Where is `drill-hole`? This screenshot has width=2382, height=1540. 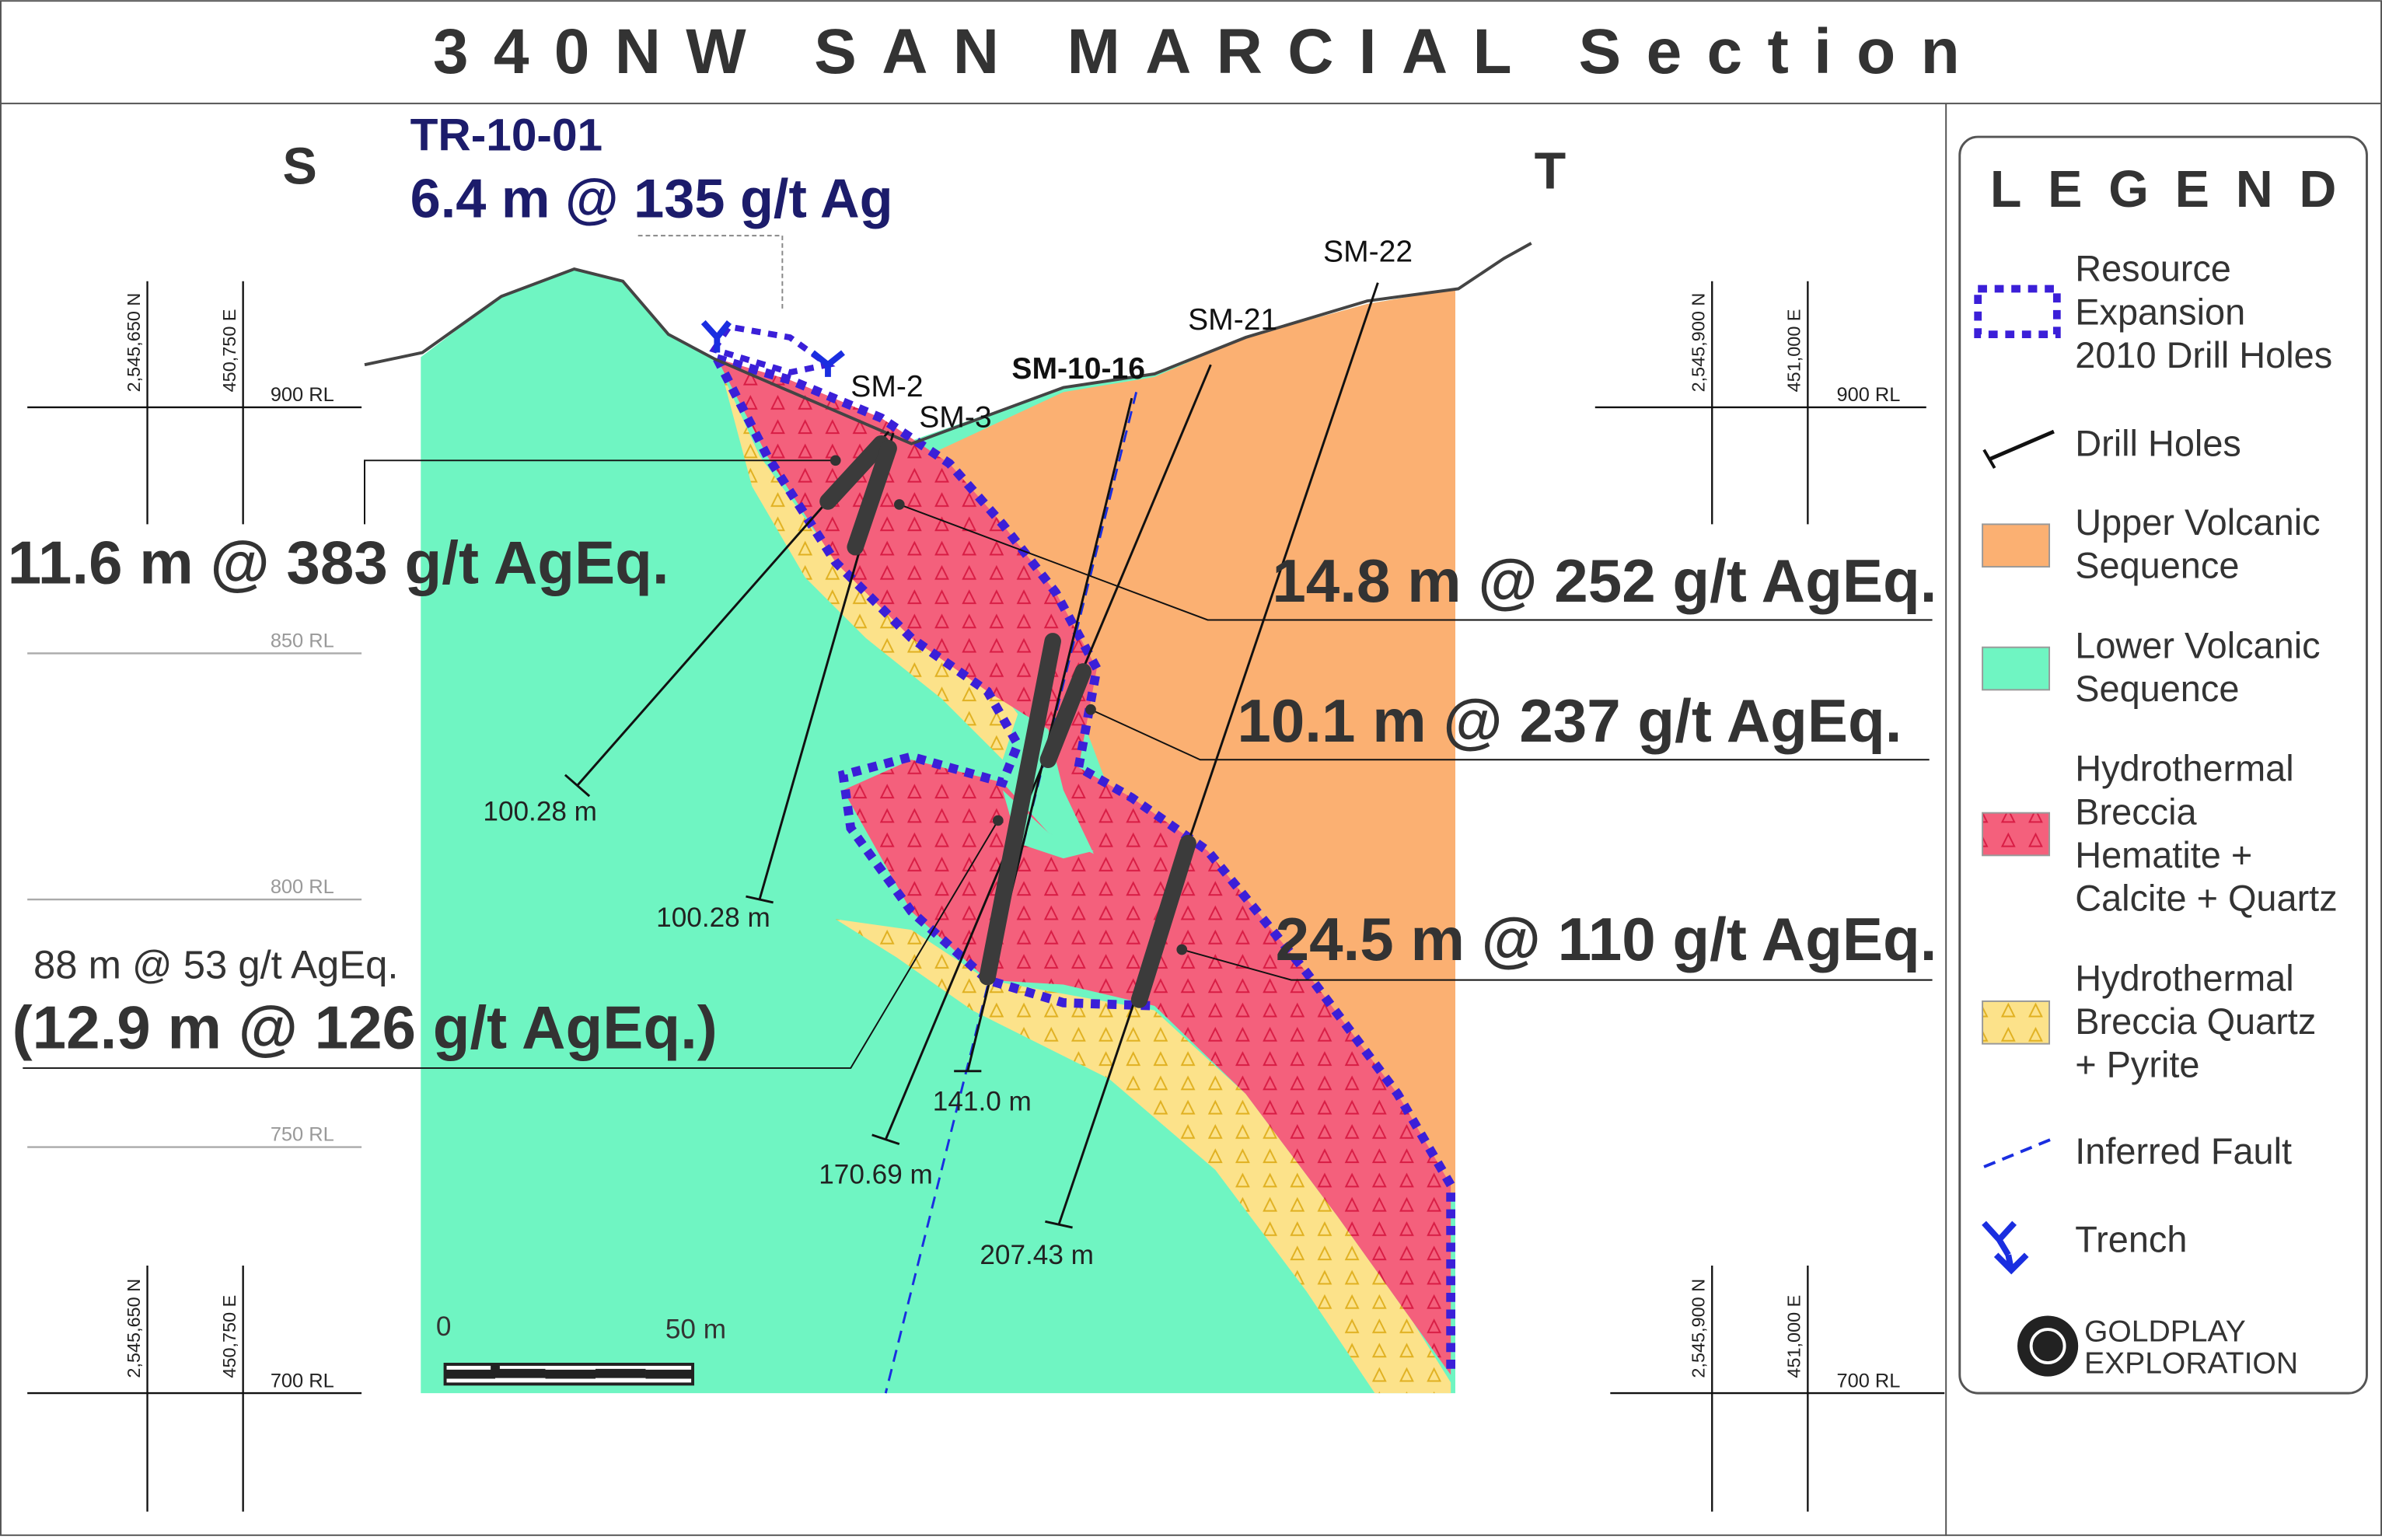
drill-hole is located at coordinates (1218, 753).